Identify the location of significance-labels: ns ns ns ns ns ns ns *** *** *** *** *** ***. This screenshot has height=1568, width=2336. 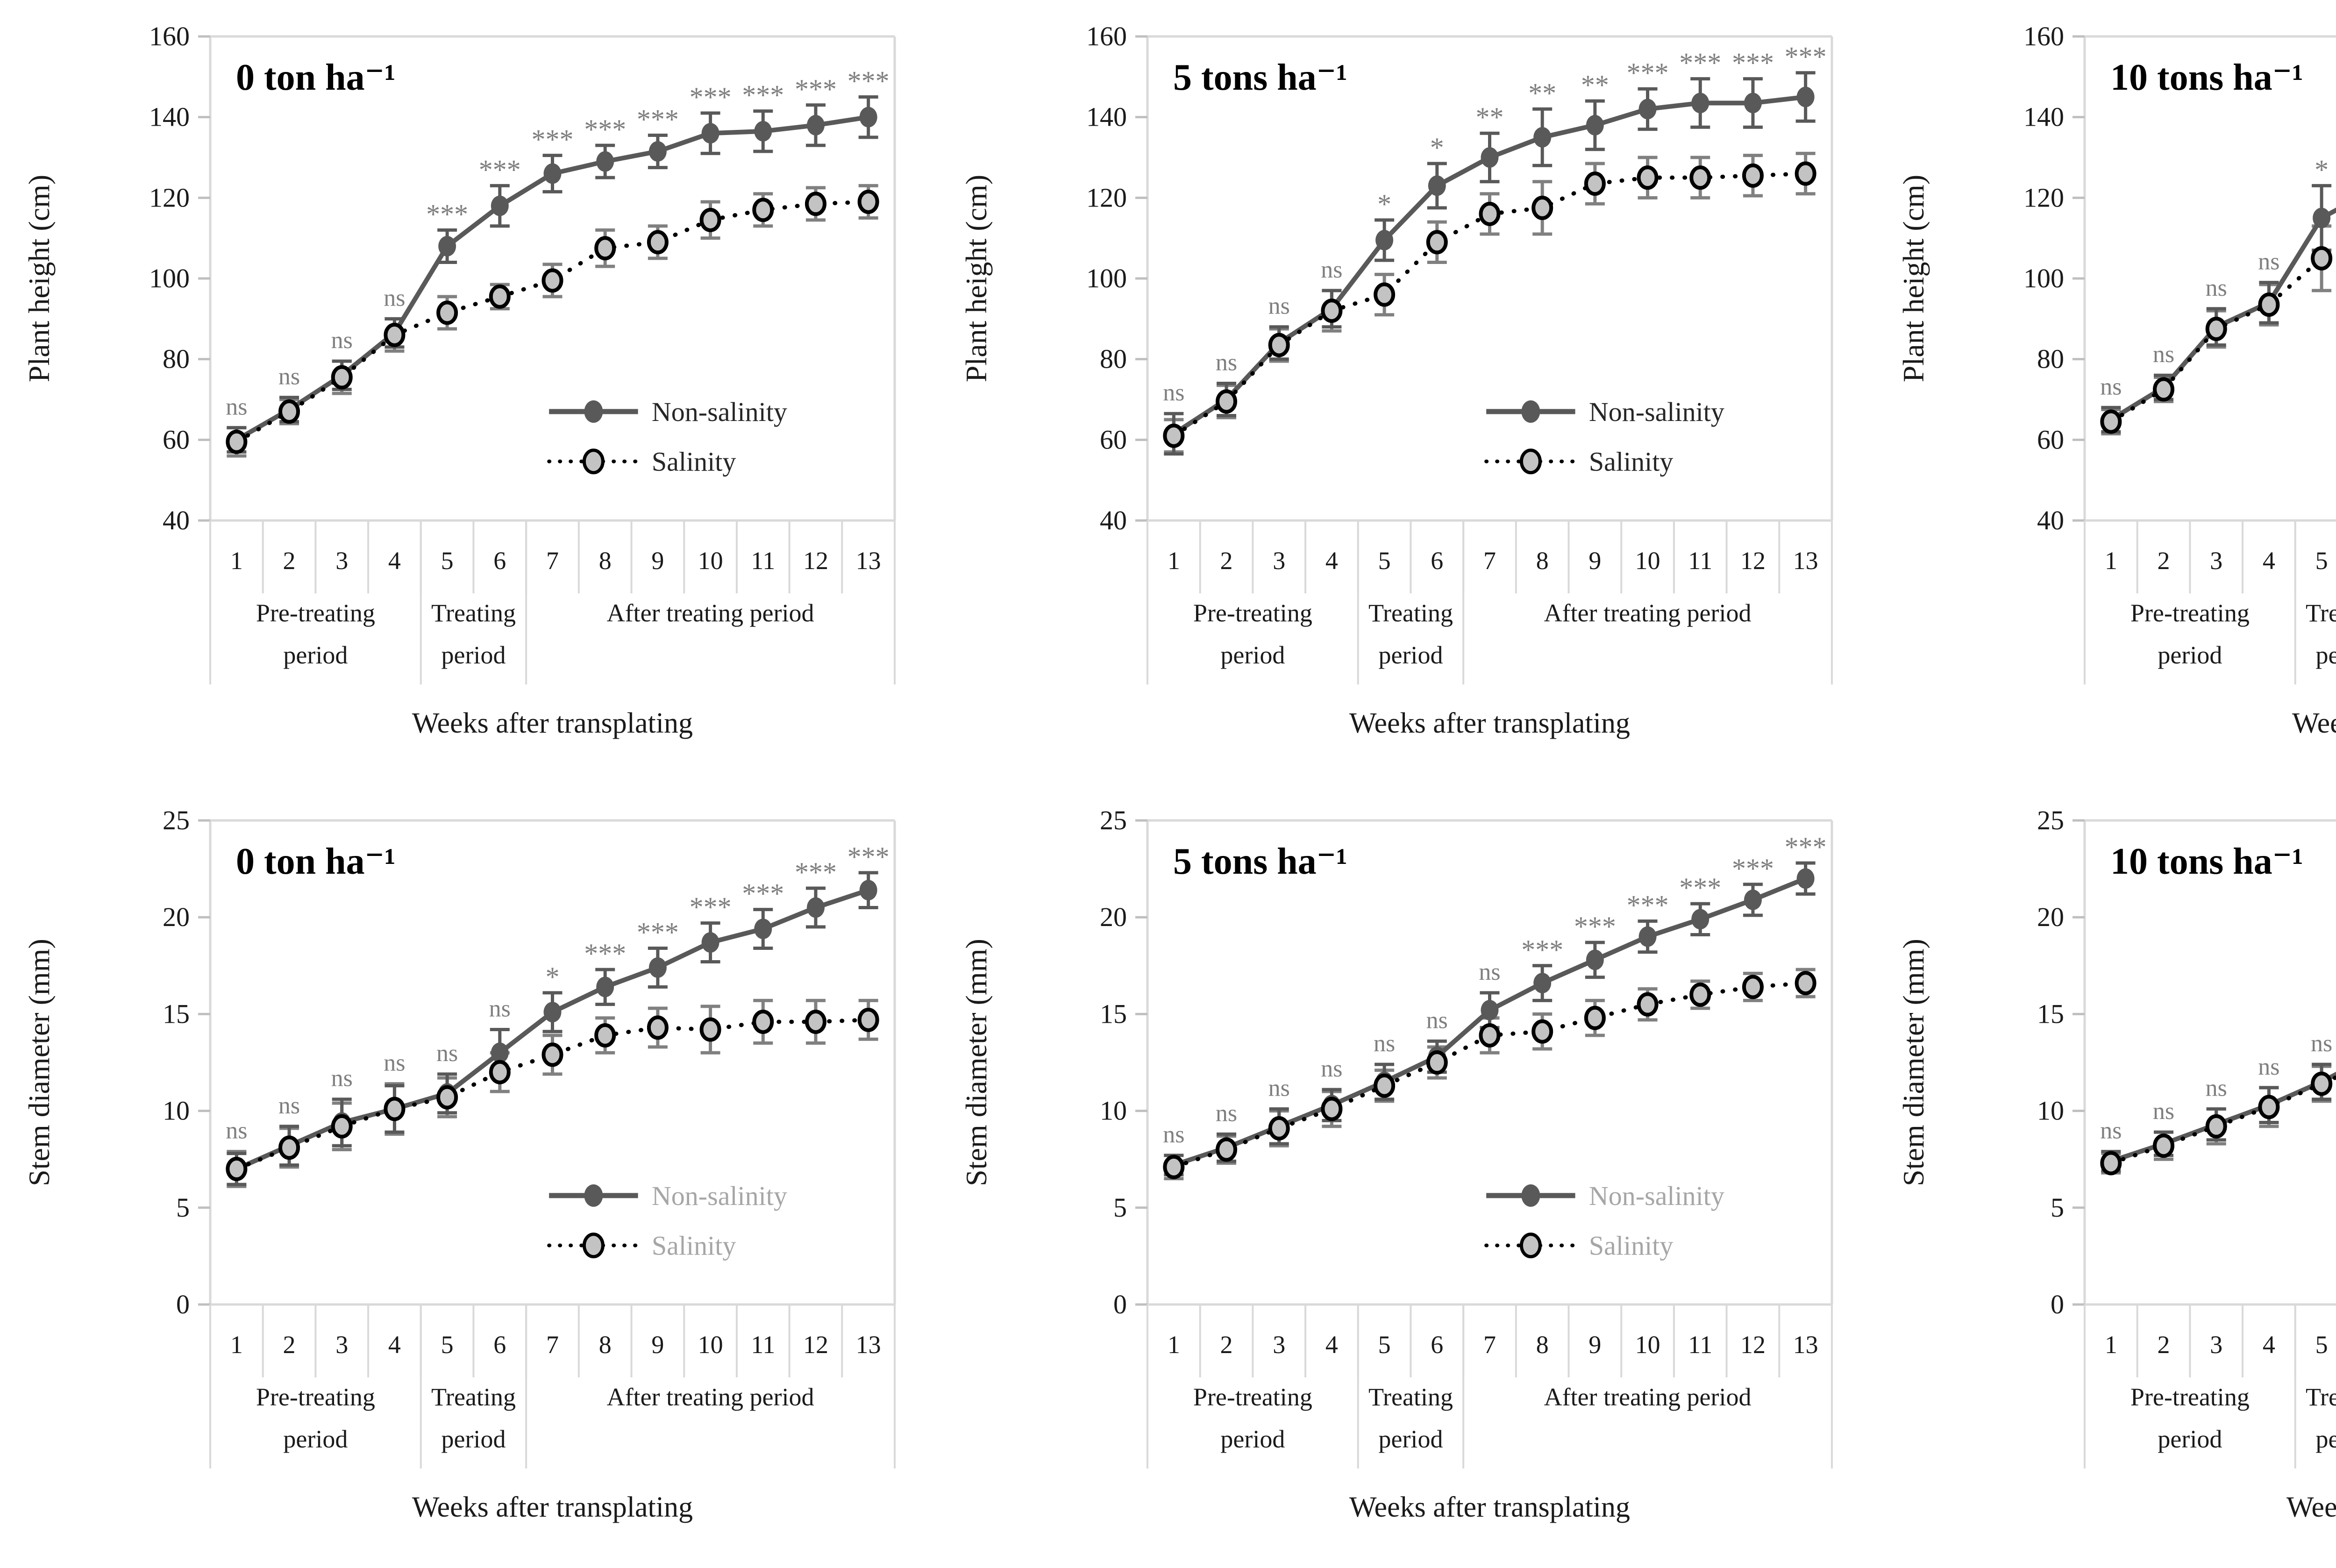
(1494, 990).